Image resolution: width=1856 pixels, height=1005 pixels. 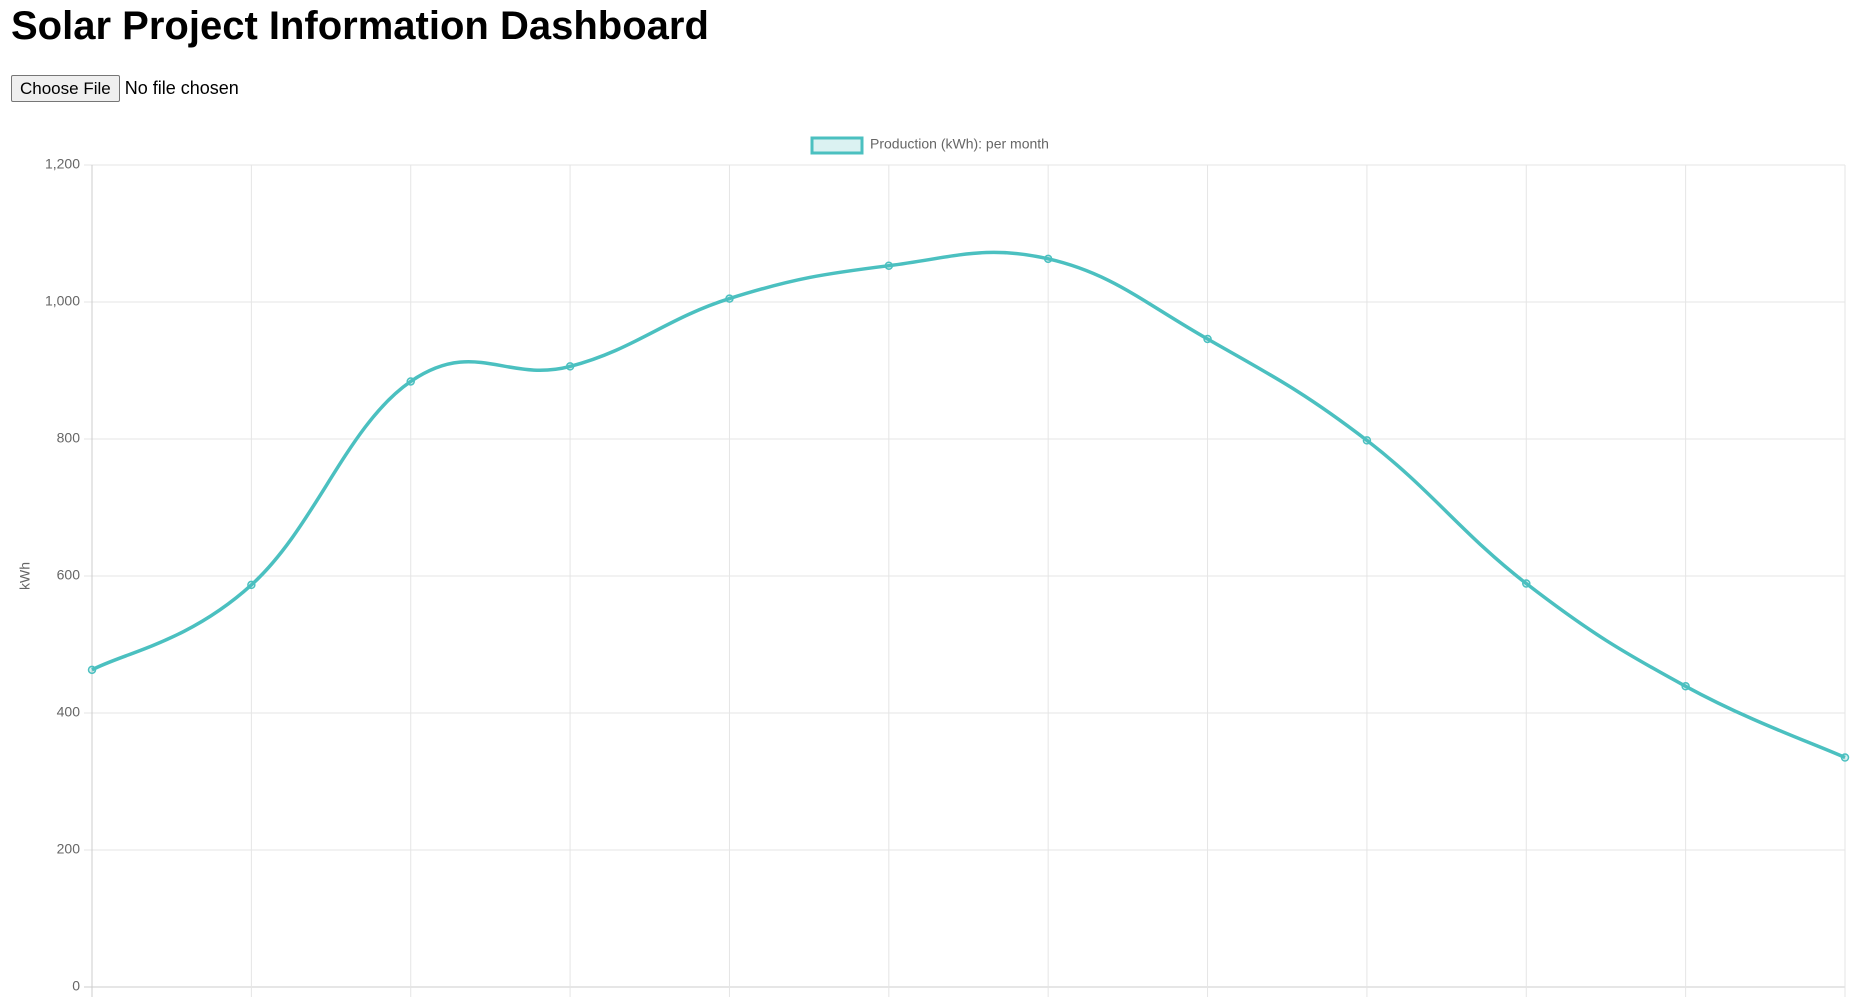 I want to click on legend-label: Production (kWh): per month, so click(x=959, y=144).